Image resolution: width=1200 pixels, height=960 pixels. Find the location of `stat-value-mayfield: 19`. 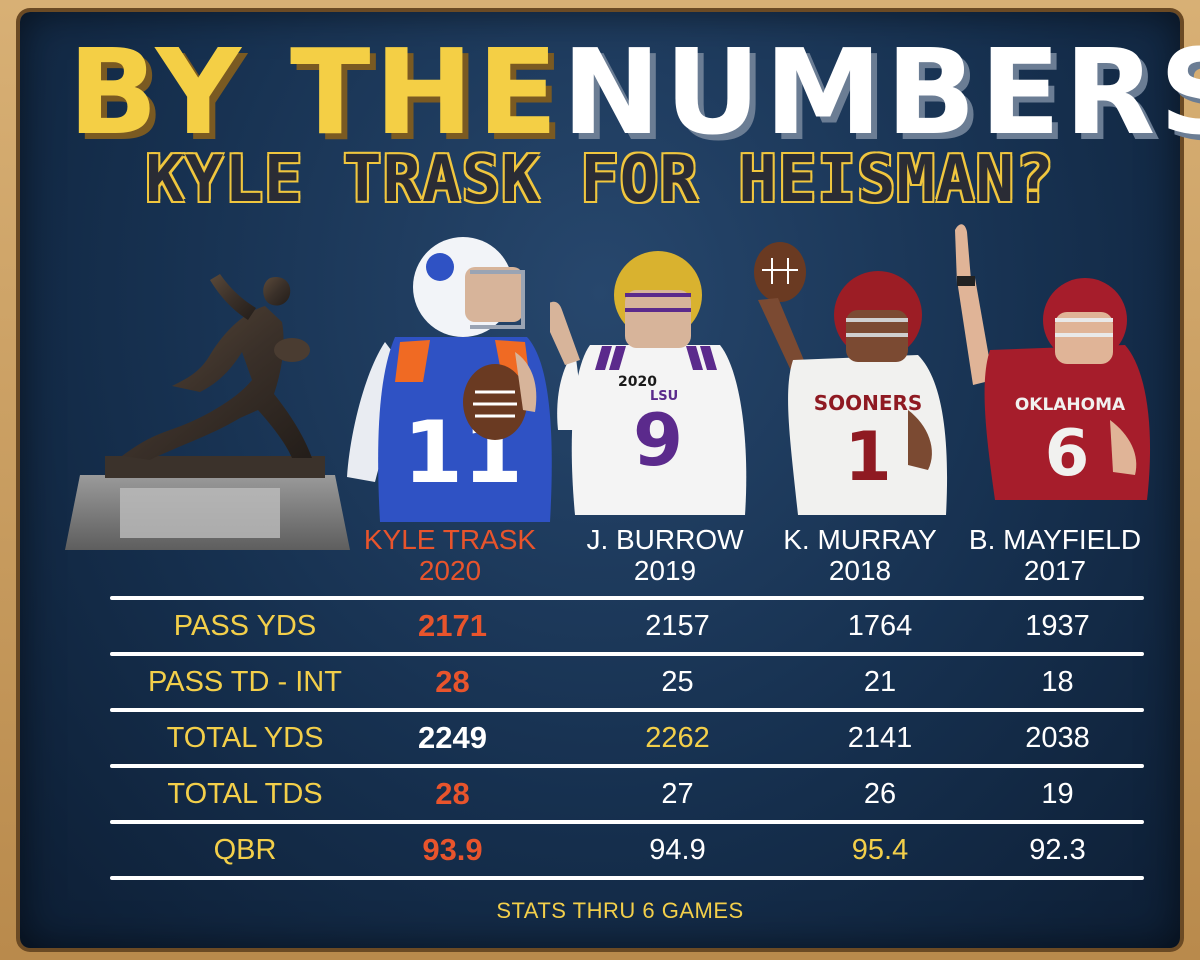

stat-value-mayfield: 19 is located at coordinates (1057, 794).